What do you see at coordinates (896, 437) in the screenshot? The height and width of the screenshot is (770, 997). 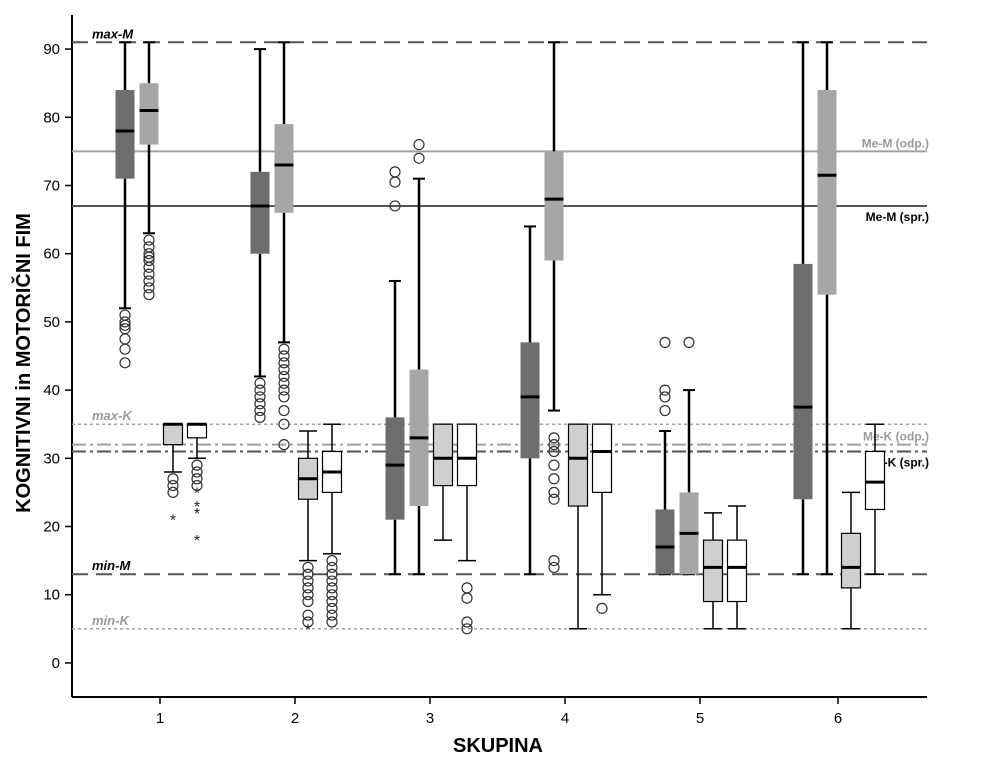 I see `reference-line-label: Me-K (odp.)` at bounding box center [896, 437].